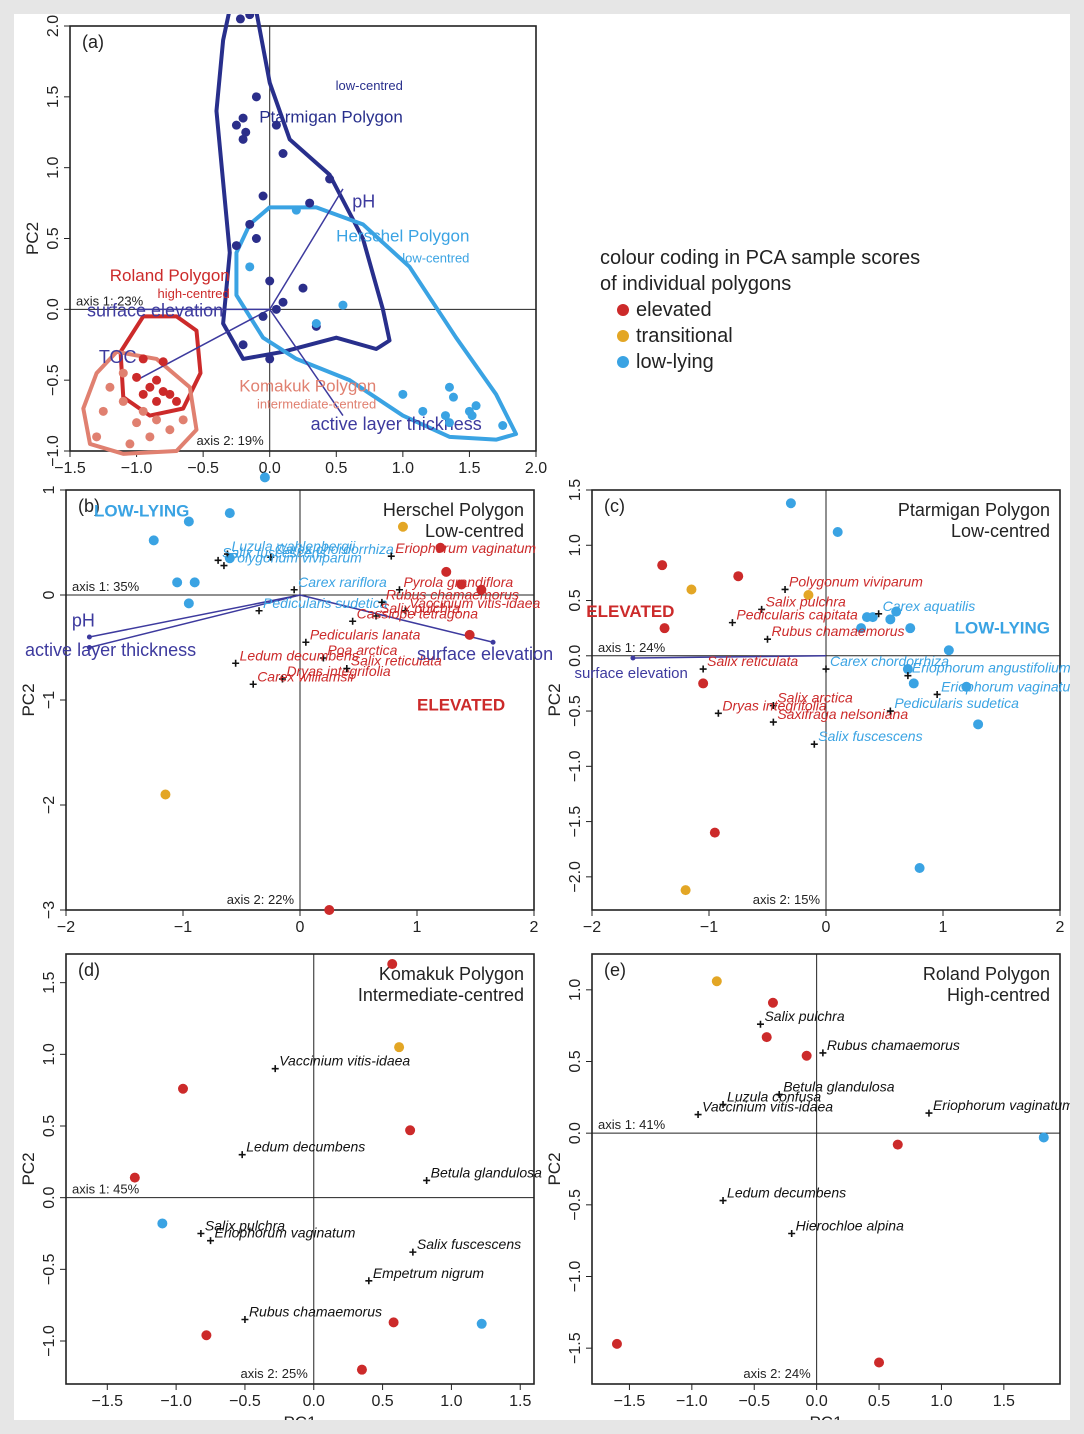  What do you see at coordinates (777, 1373) in the screenshot?
I see `axis2-label: axis 2: 24%` at bounding box center [777, 1373].